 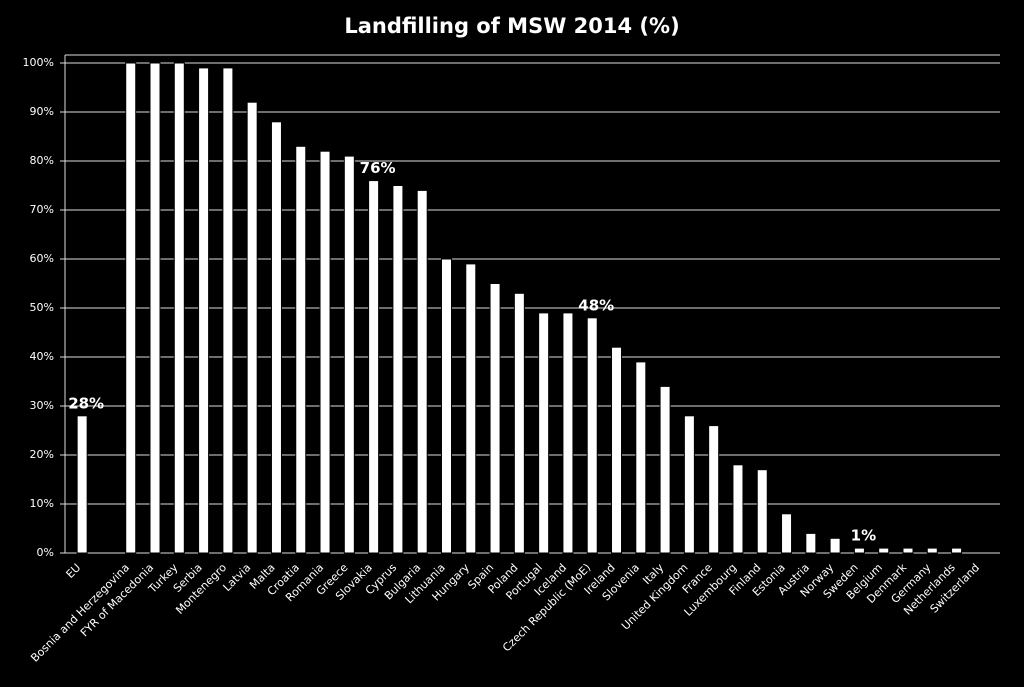 What do you see at coordinates (42, 258) in the screenshot?
I see `y-tick-label: 60%` at bounding box center [42, 258].